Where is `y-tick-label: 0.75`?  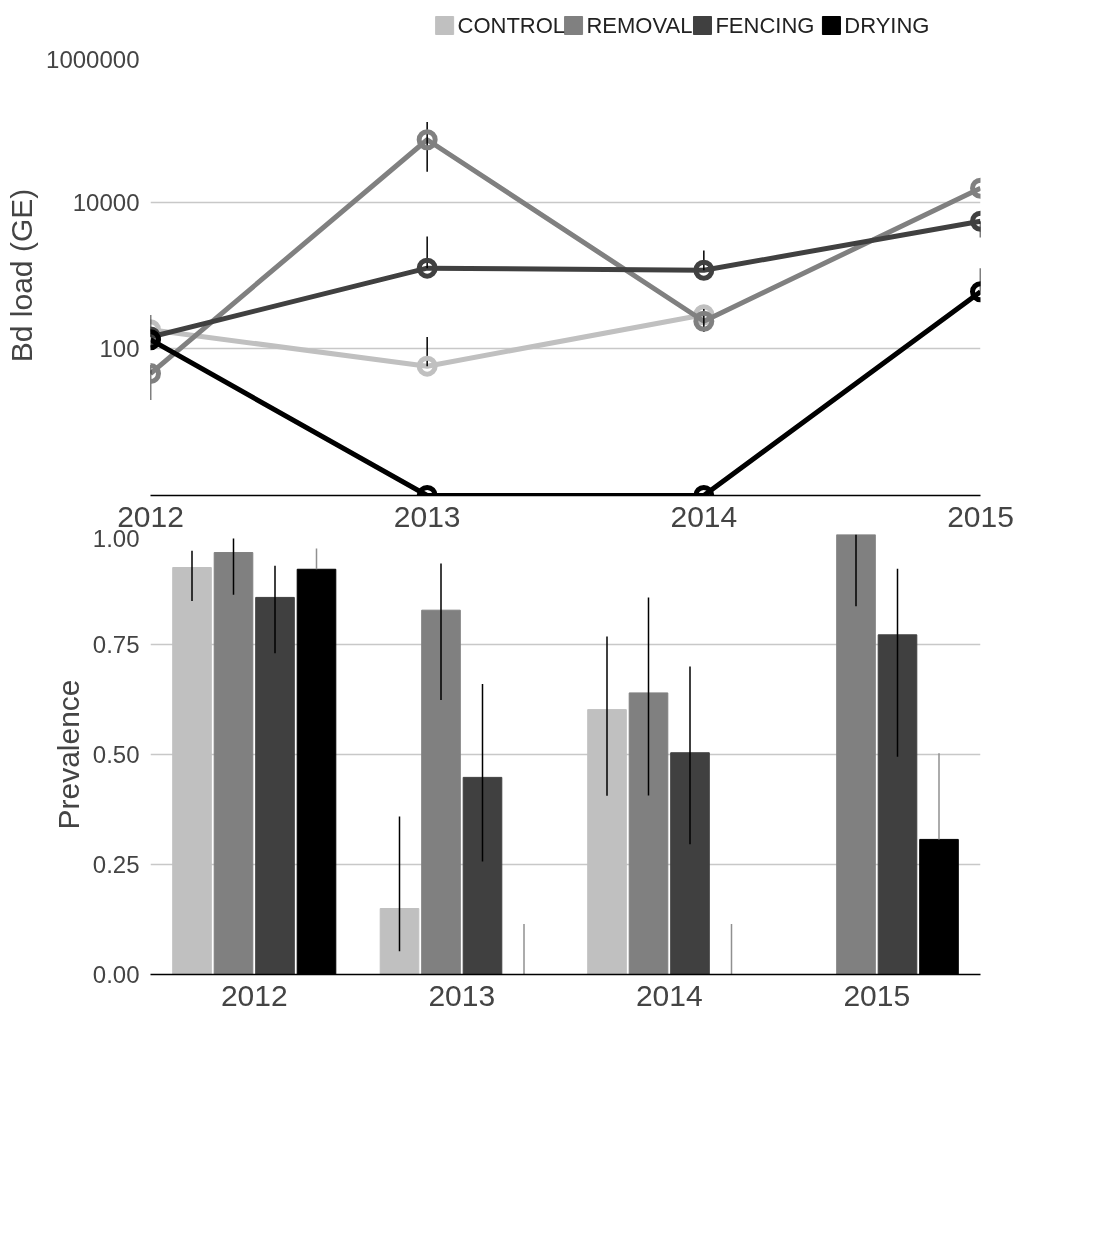
y-tick-label: 0.75 is located at coordinates (116, 644).